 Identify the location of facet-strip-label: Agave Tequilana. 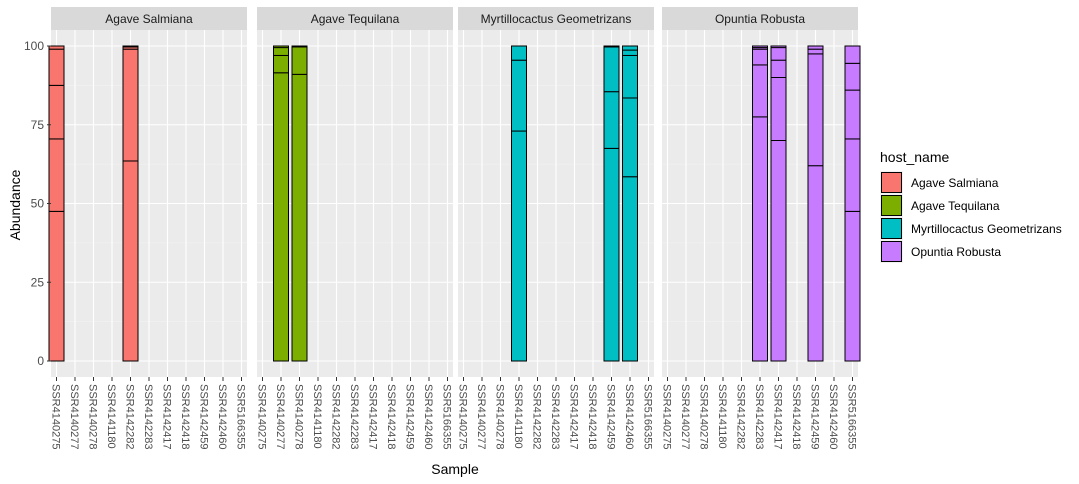
(355, 19).